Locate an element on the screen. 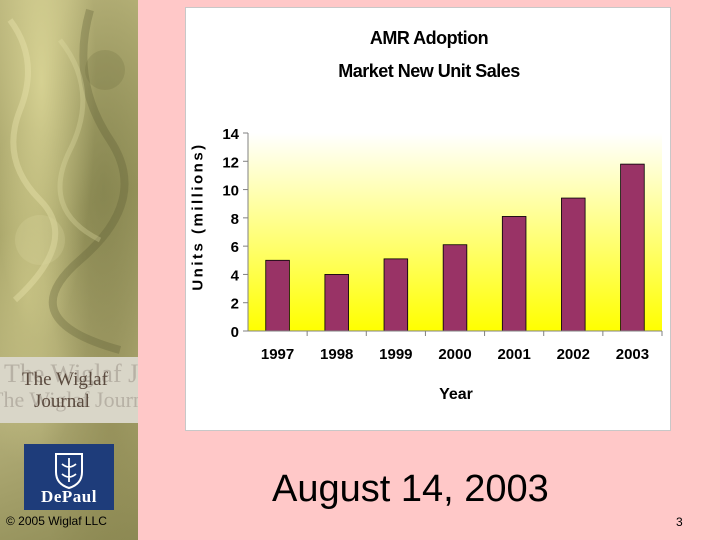 This screenshot has width=720, height=540. x-tick-label: 1999 is located at coordinates (395, 354).